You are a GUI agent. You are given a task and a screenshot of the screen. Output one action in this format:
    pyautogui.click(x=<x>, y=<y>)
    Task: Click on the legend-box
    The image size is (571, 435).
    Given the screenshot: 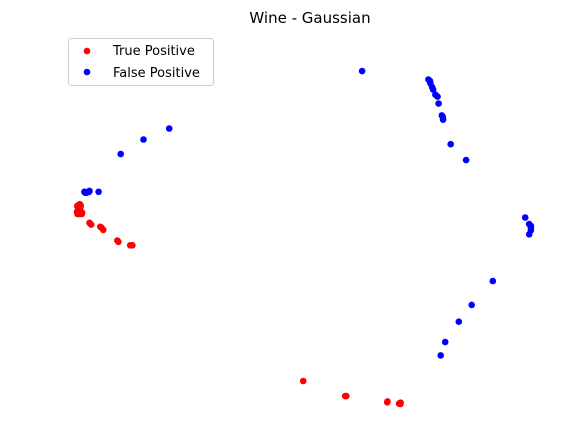 What is the action you would take?
    pyautogui.click(x=141, y=62)
    